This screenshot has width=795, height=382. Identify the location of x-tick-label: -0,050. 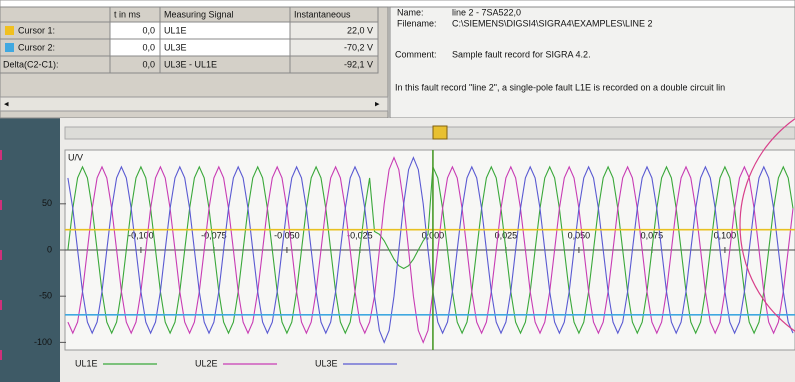
(287, 235).